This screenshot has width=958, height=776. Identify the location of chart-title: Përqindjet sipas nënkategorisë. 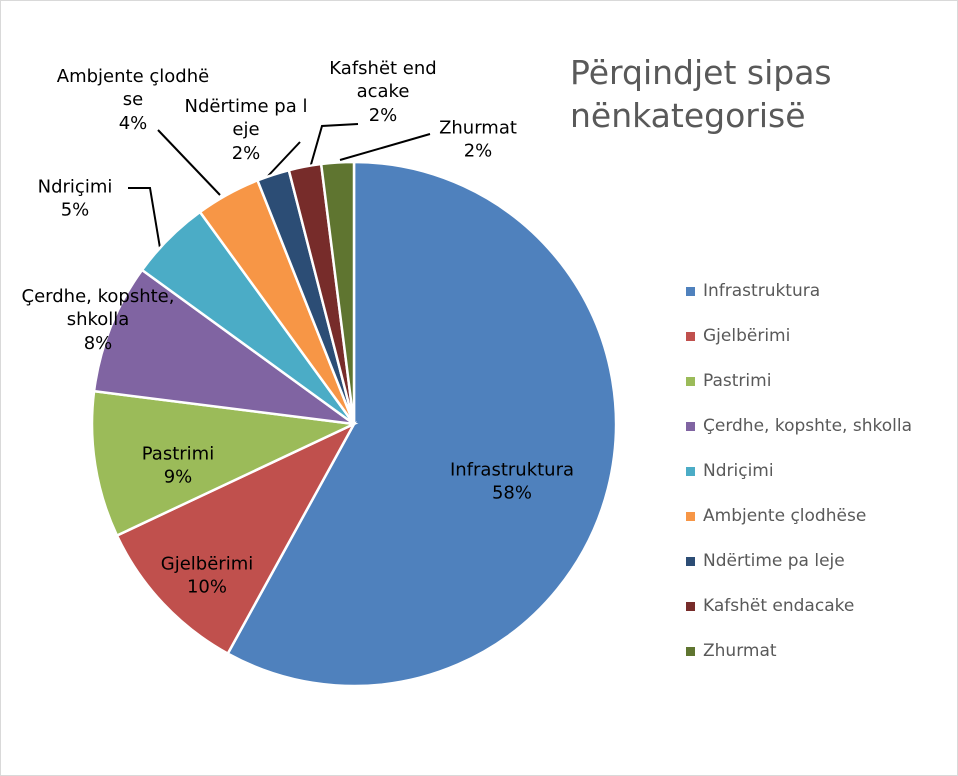
(701, 94).